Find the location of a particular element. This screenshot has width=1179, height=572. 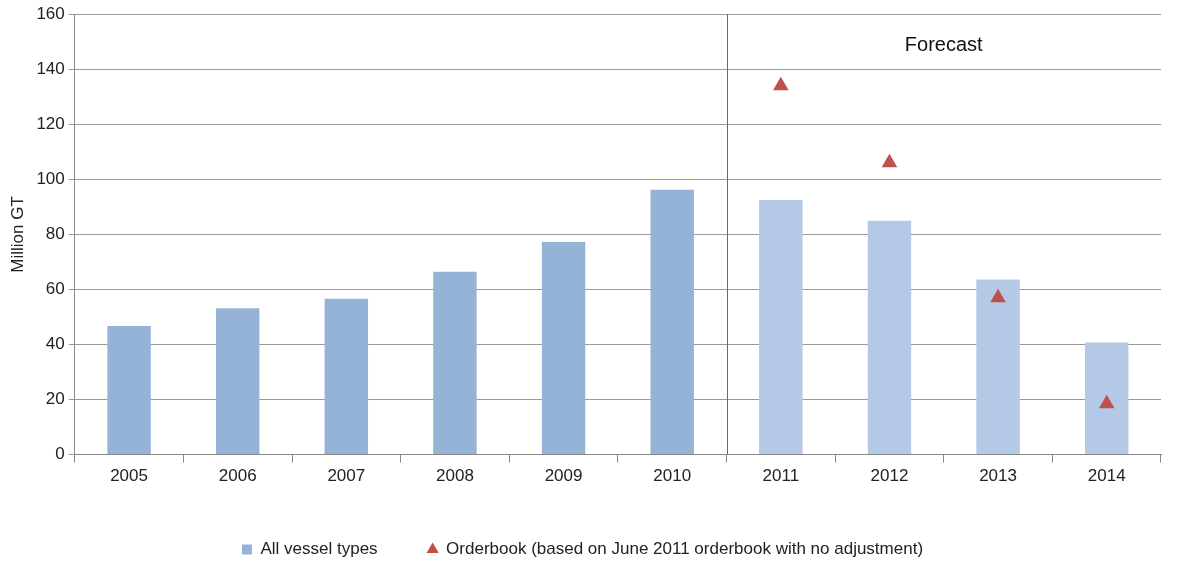

x-tick-label: 2014 is located at coordinates (1106, 476).